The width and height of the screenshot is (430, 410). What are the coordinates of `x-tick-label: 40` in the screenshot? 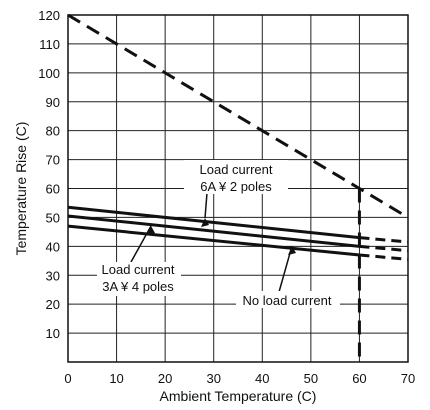 It's located at (262, 378).